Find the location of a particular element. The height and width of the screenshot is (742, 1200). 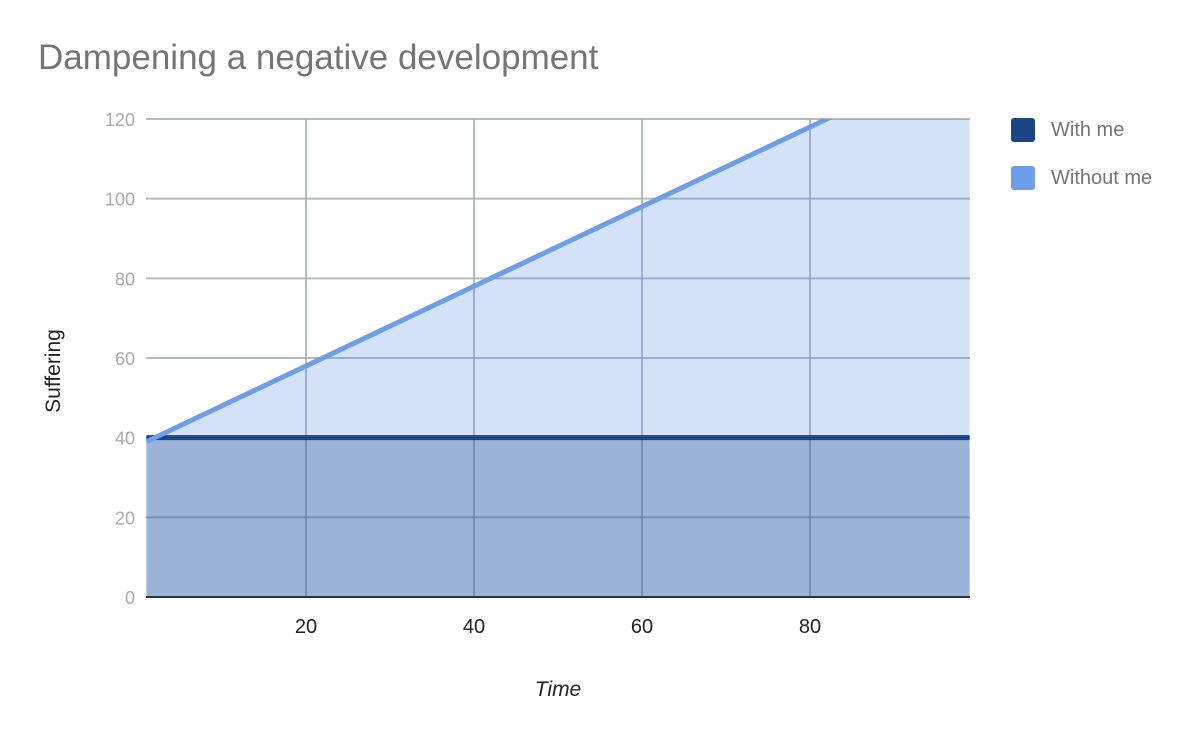

y-axis-ticks: 0 20 40 60 80 100 120 is located at coordinates (120, 359).